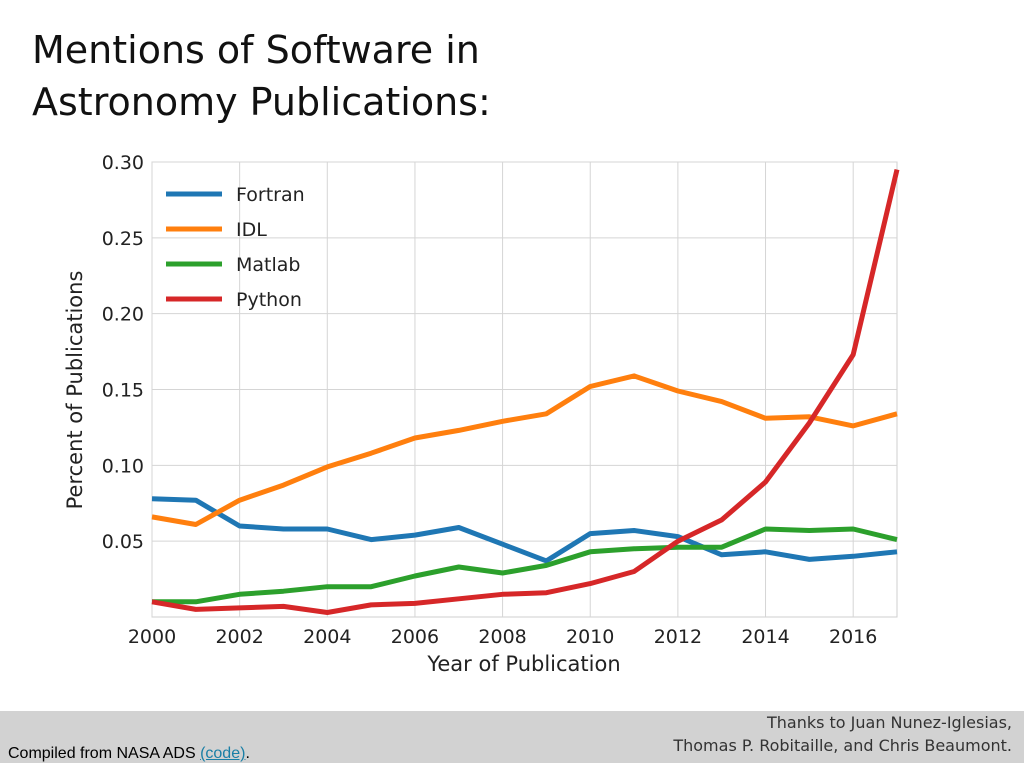 The width and height of the screenshot is (1024, 763). Describe the element at coordinates (223, 753) in the screenshot. I see `code-link: (code)` at that location.